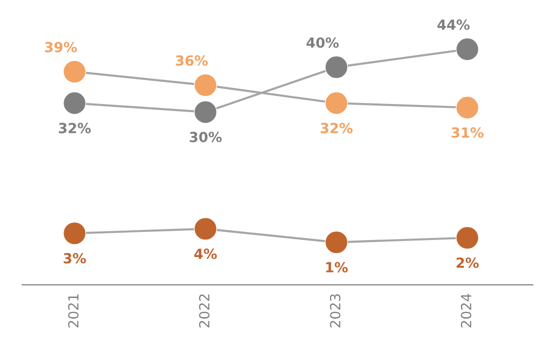 This screenshot has height=339, width=555. I want to click on data-label: 39%, so click(60, 47).